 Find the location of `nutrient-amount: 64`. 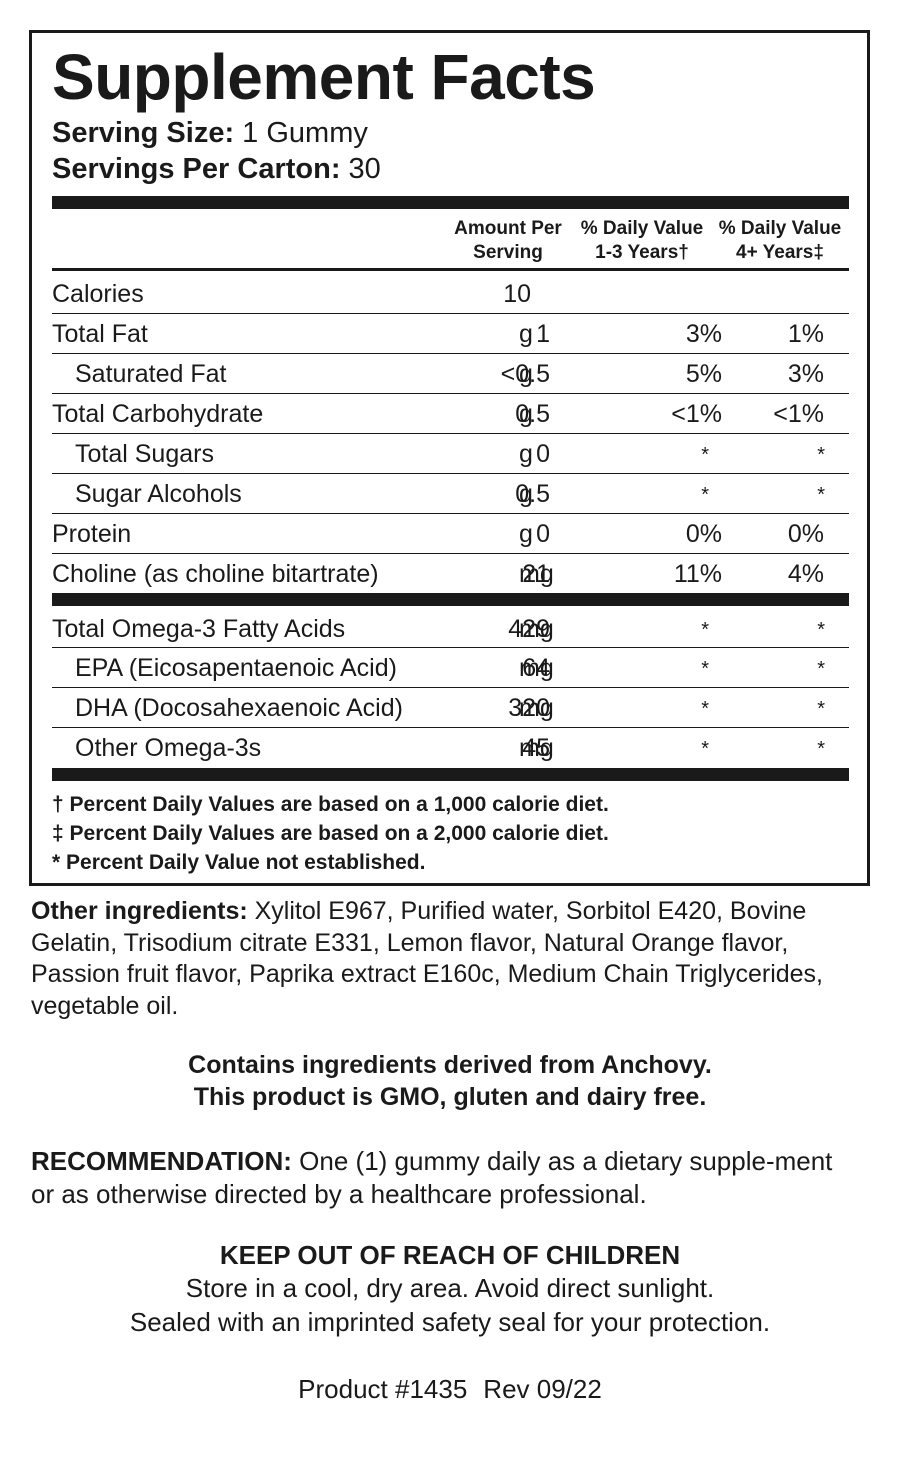

nutrient-amount: 64 is located at coordinates (536, 668).